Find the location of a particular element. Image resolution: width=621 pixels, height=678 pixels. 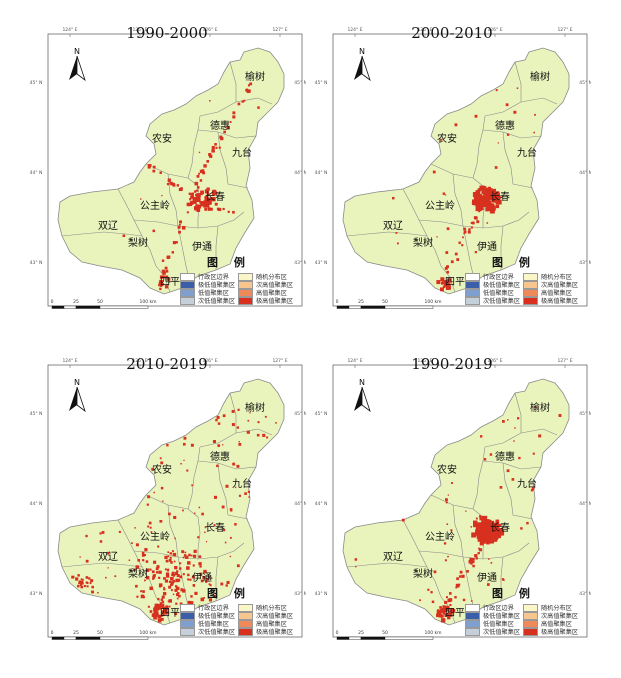

legend-swatch is located at coordinates (187, 301).